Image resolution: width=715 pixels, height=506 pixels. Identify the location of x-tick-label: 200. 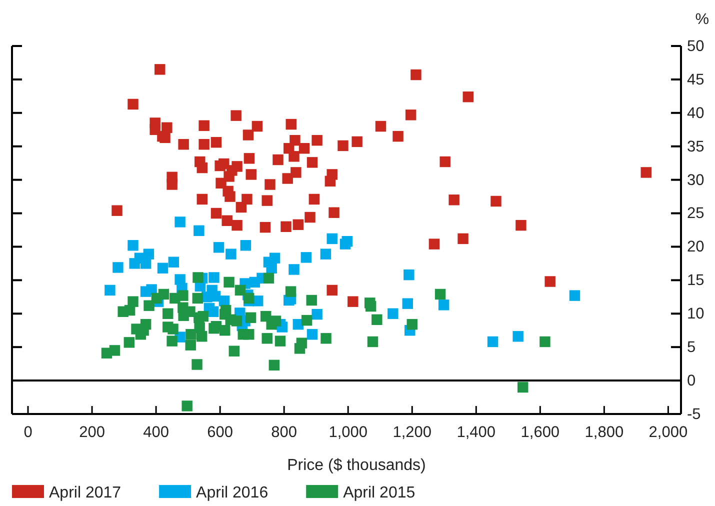
(92, 433).